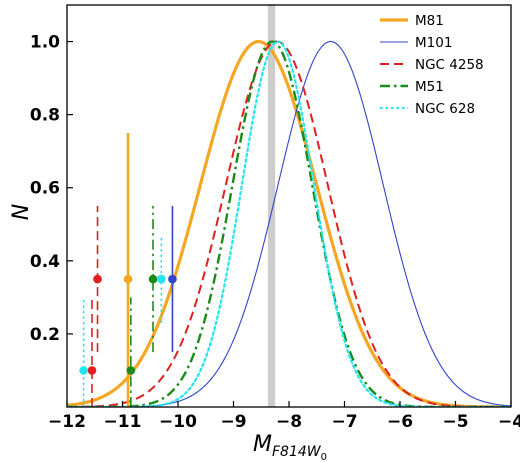 This screenshot has height=462, width=520. I want to click on marker-layer, so click(128, 269).